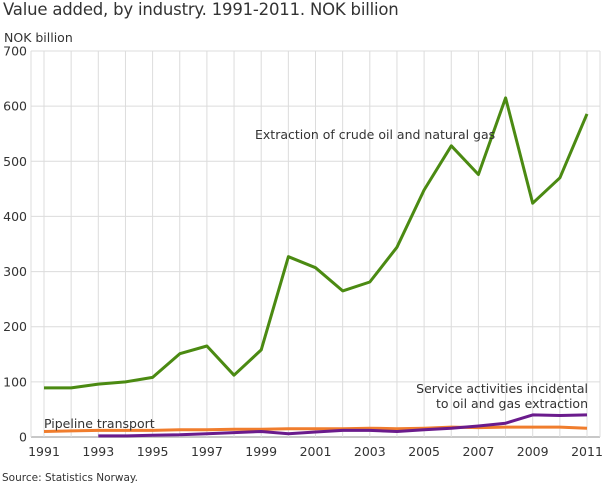  Describe the element at coordinates (587, 451) in the screenshot. I see `x-tick-label: 2011` at that location.